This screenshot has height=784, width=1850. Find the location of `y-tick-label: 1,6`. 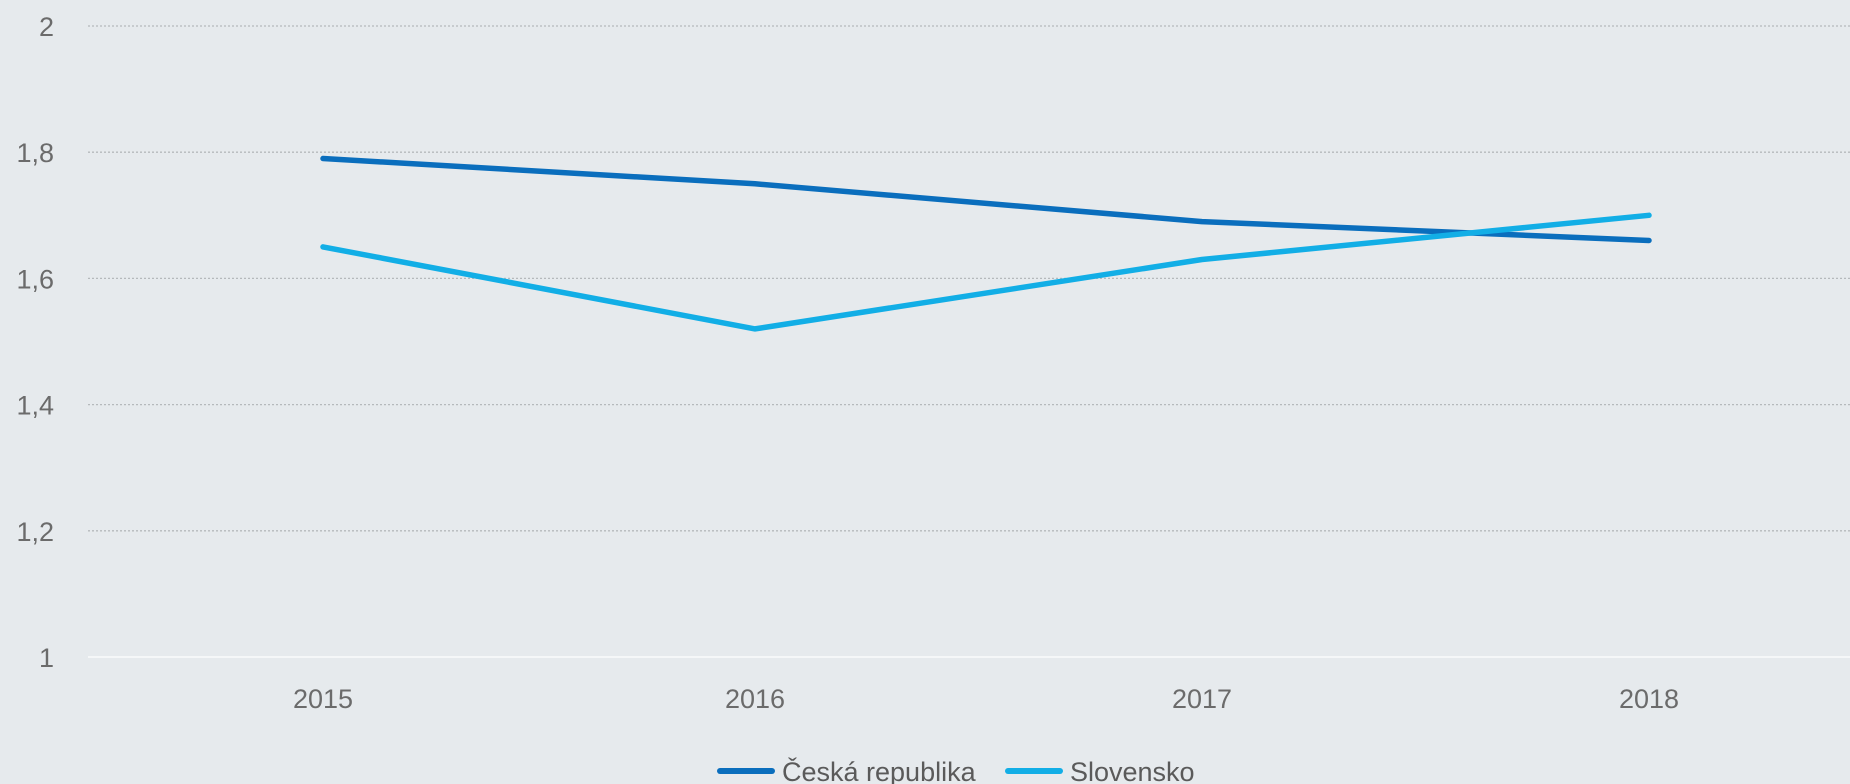

y-tick-label: 1,6 is located at coordinates (35, 279).